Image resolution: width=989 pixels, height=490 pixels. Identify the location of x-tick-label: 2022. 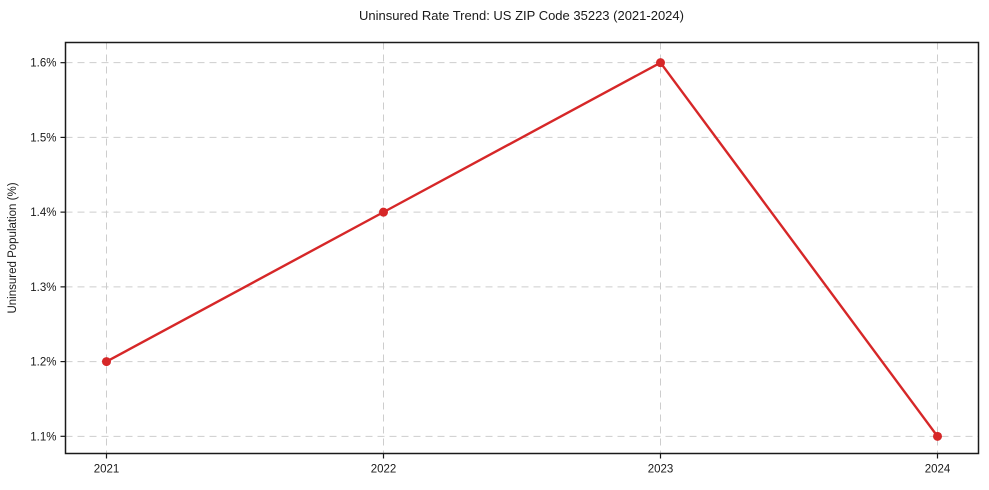
(384, 470).